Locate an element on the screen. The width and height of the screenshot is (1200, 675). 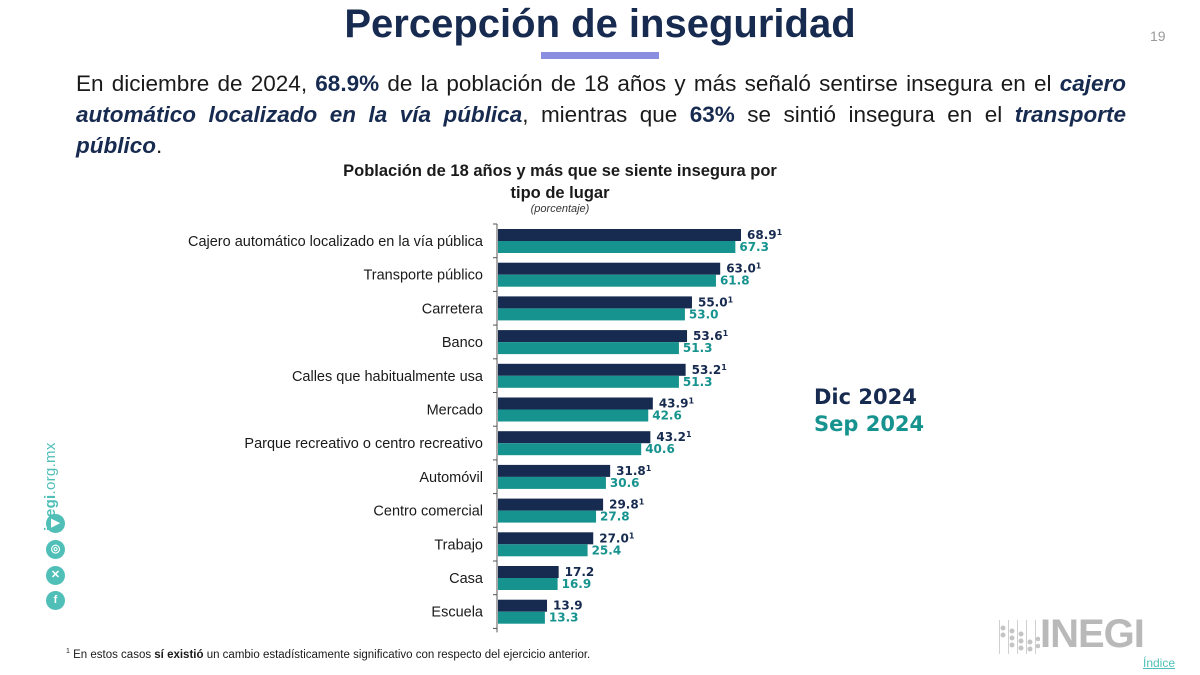
inegi-logo-mark is located at coordinates (1019, 637).